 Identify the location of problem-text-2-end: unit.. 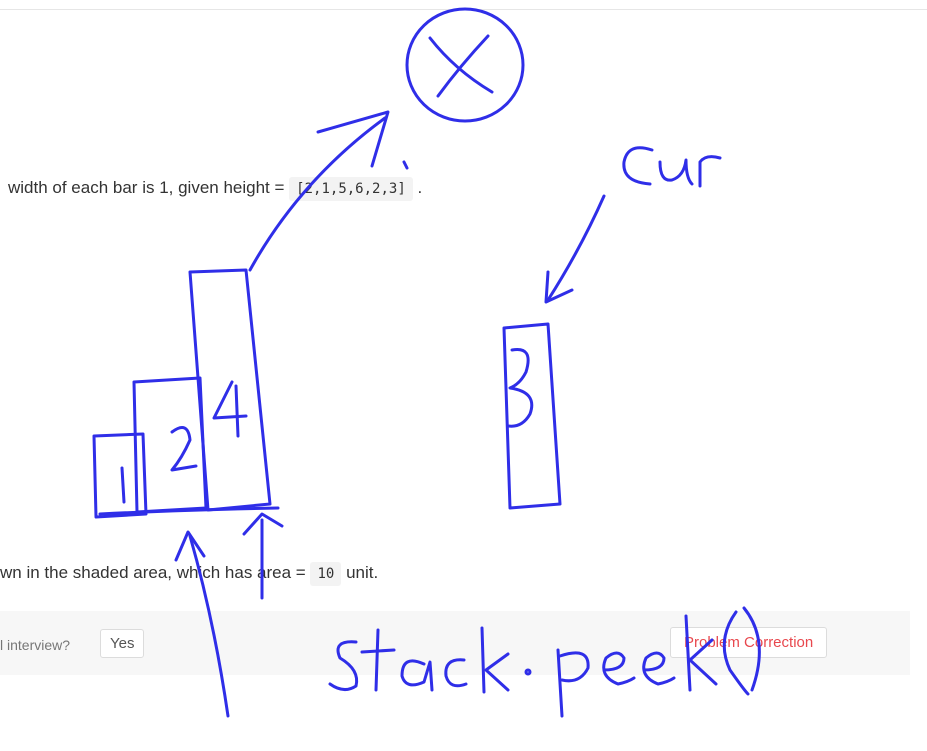
(362, 572).